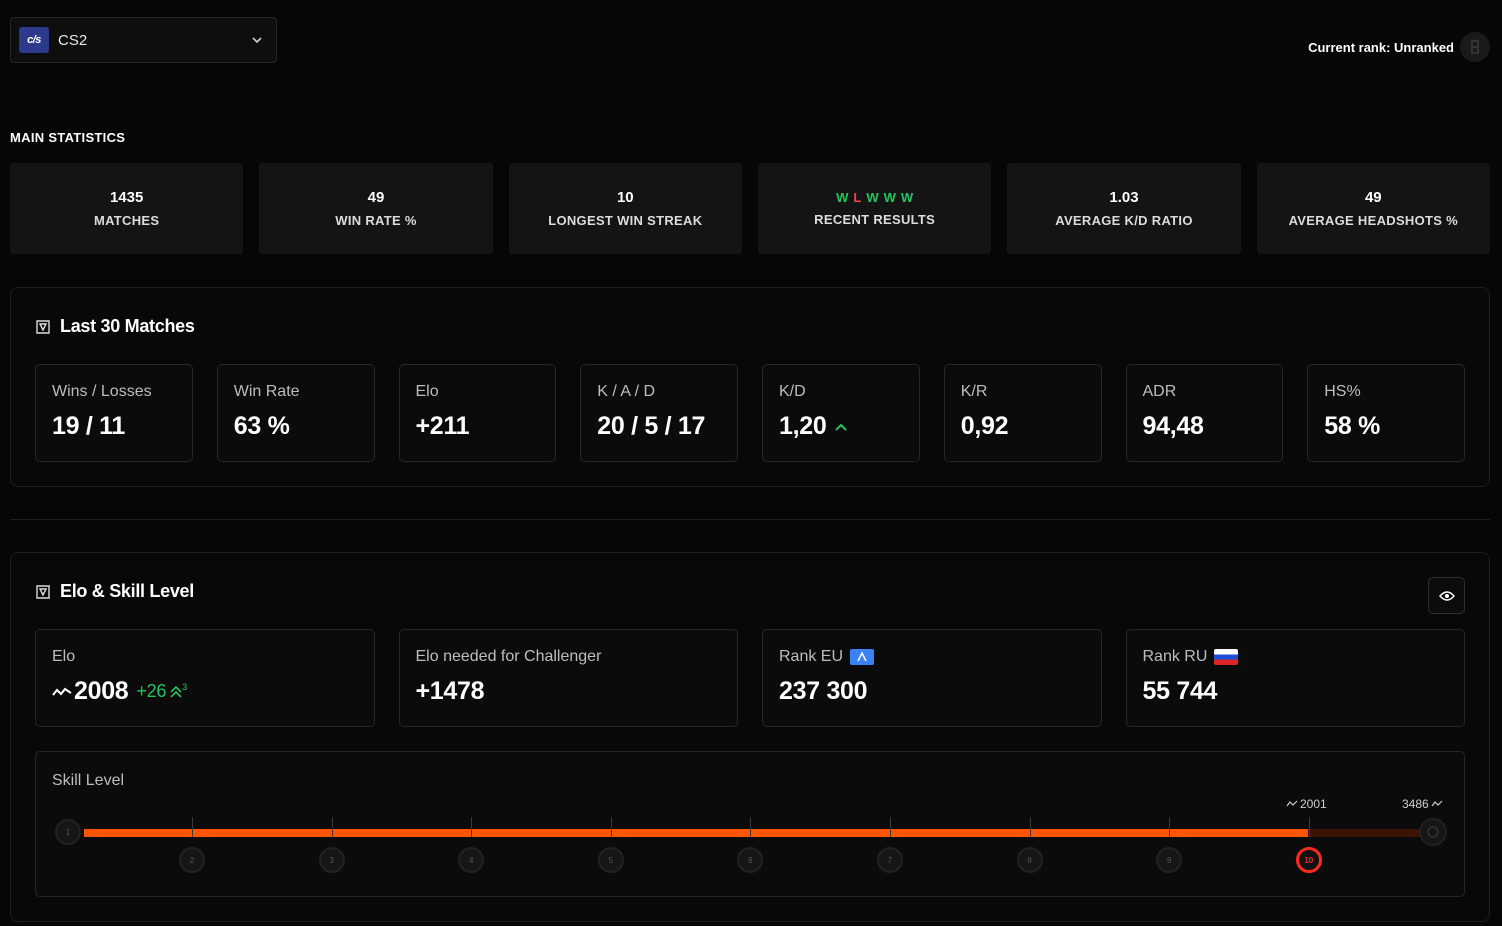 This screenshot has height=926, width=1502. What do you see at coordinates (1415, 804) in the screenshot?
I see `max-elo-text: 3486` at bounding box center [1415, 804].